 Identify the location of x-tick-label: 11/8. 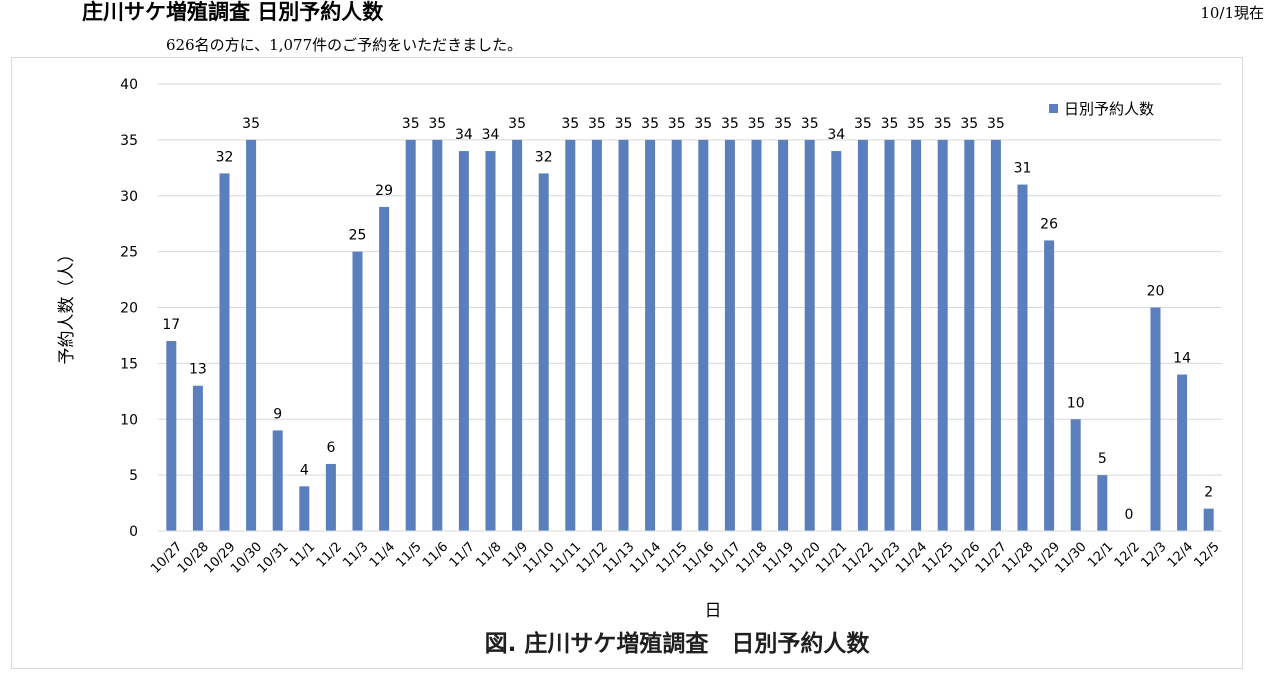
(488, 554).